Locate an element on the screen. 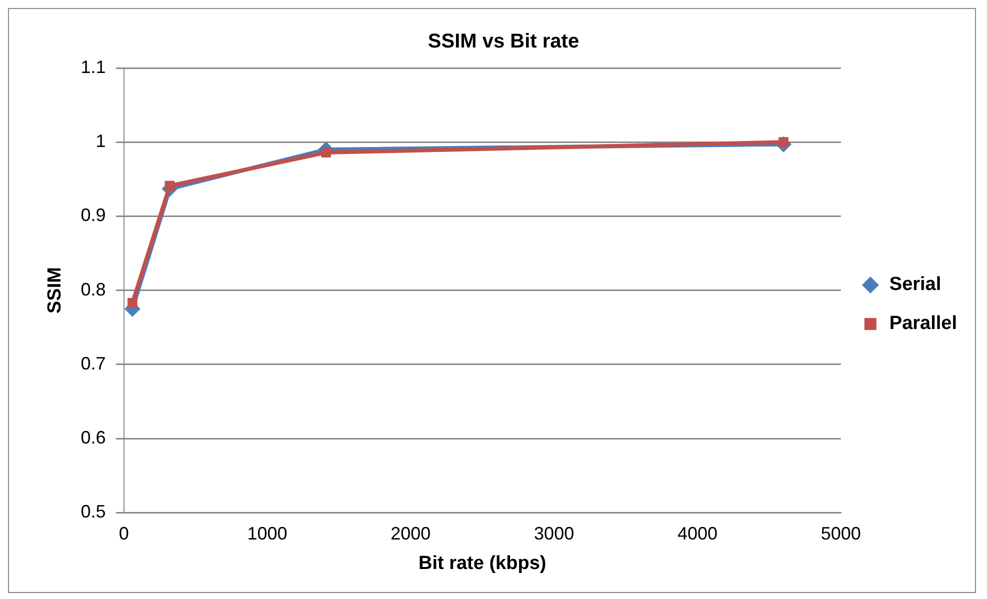 The image size is (987, 599). y-tick-label: 0.6 is located at coordinates (93, 437).